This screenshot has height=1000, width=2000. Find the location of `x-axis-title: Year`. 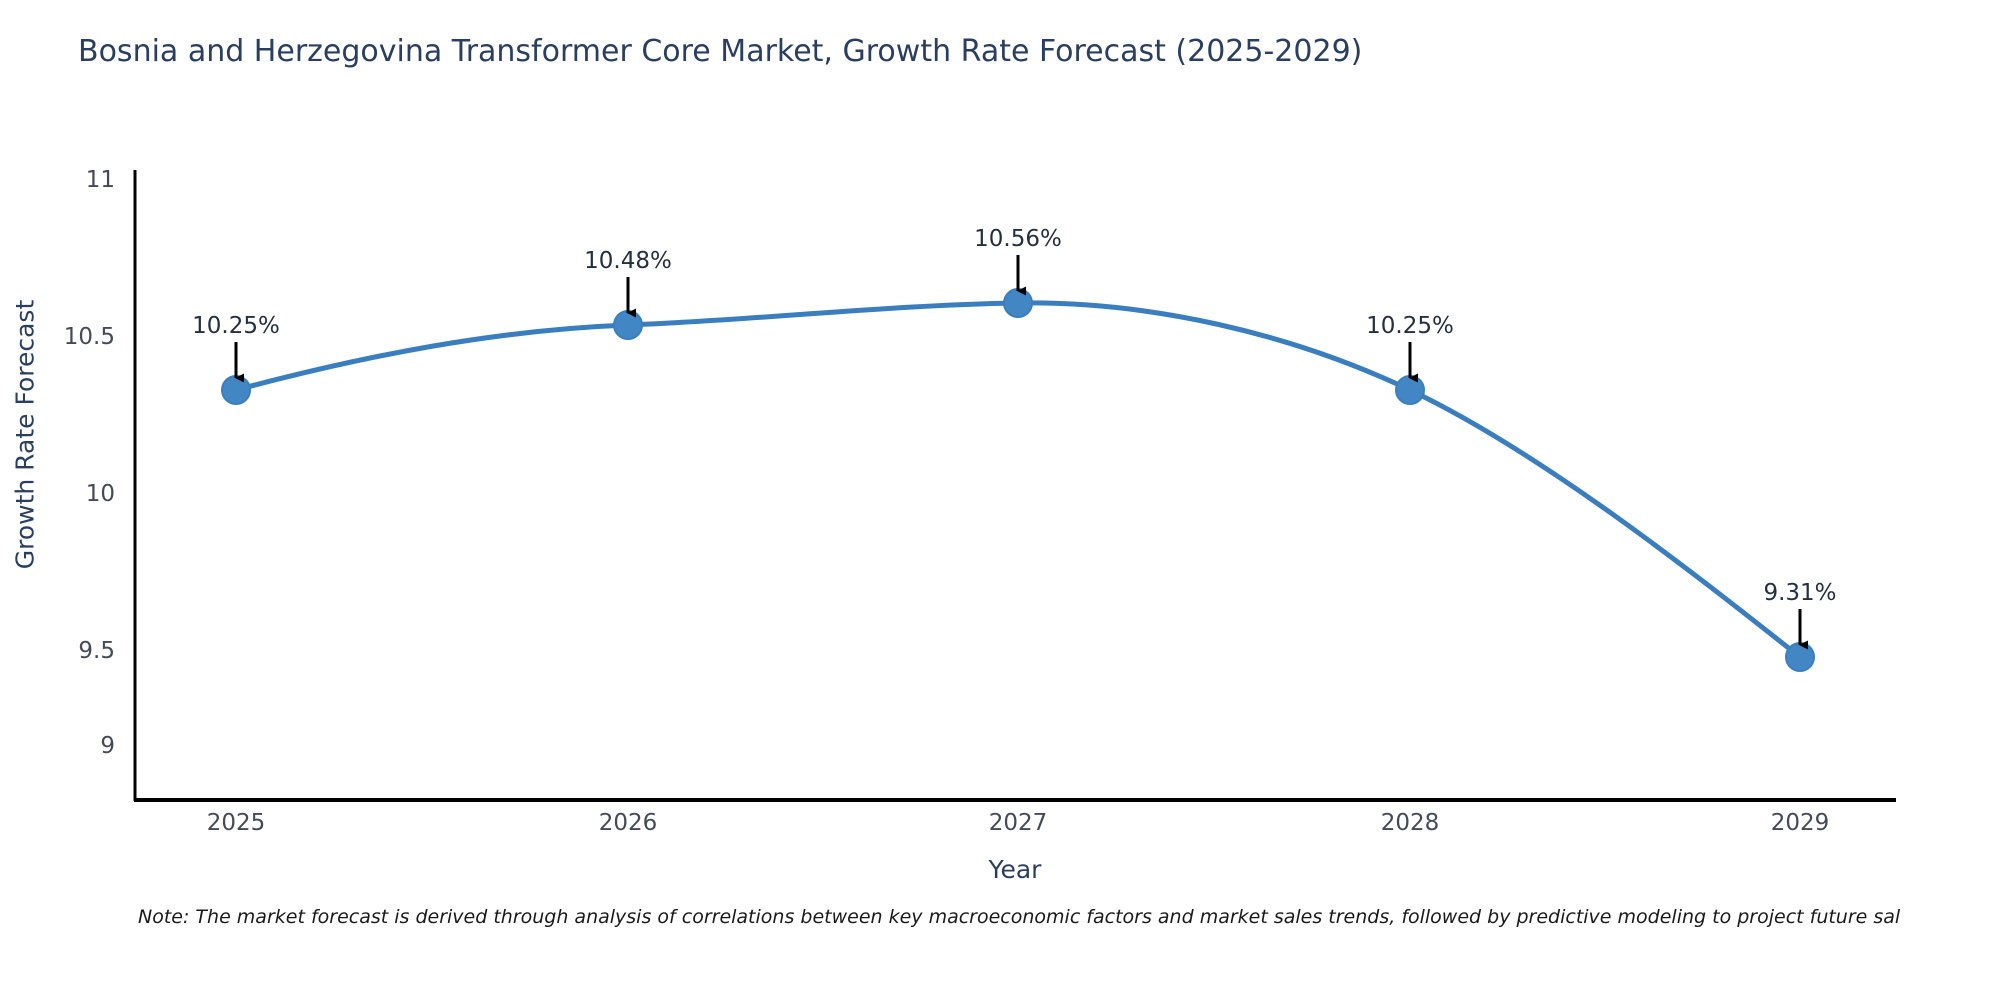

x-axis-title: Year is located at coordinates (1015, 869).